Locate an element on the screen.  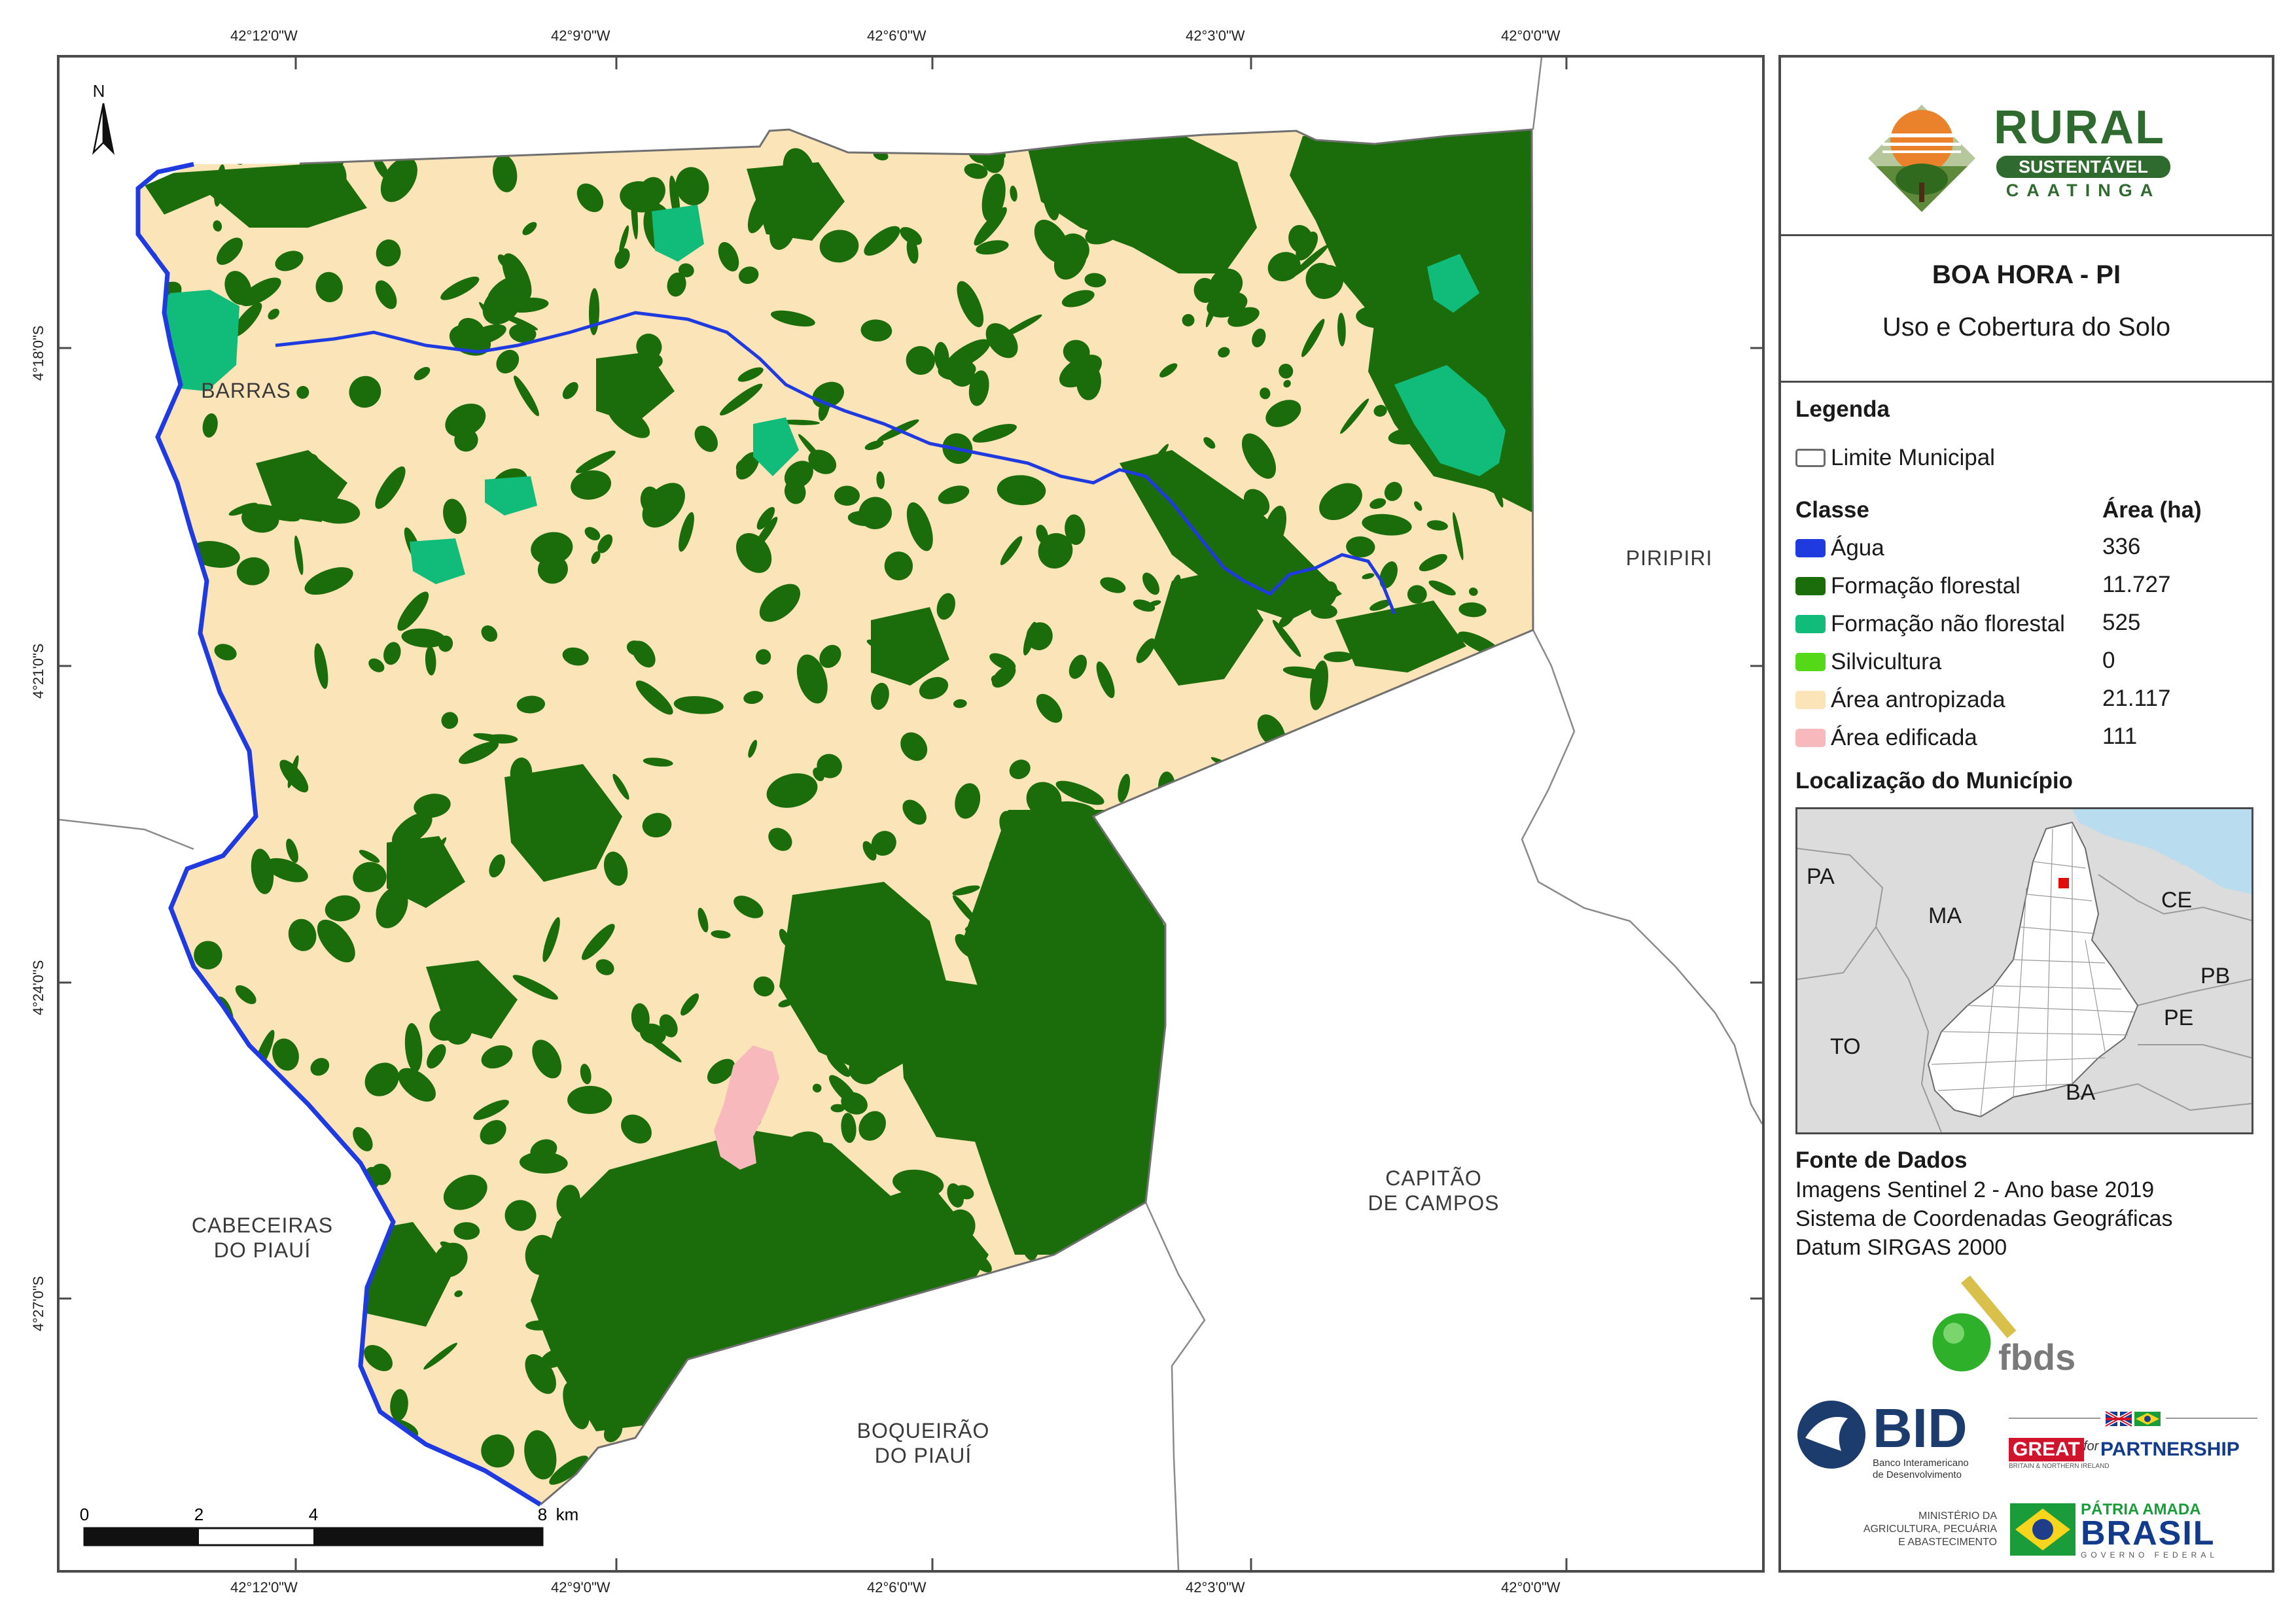
location-heading: Localização do Município is located at coordinates (1934, 781).